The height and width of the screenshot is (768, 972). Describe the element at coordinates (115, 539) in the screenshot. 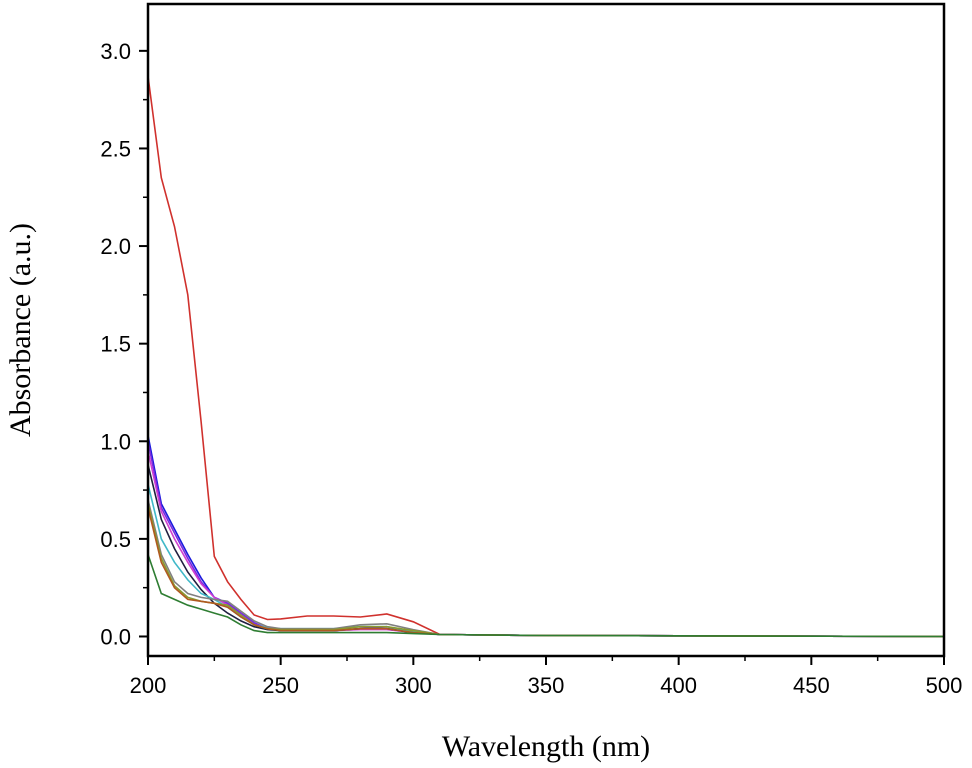

I see `y-tick-label: 0.5` at that location.